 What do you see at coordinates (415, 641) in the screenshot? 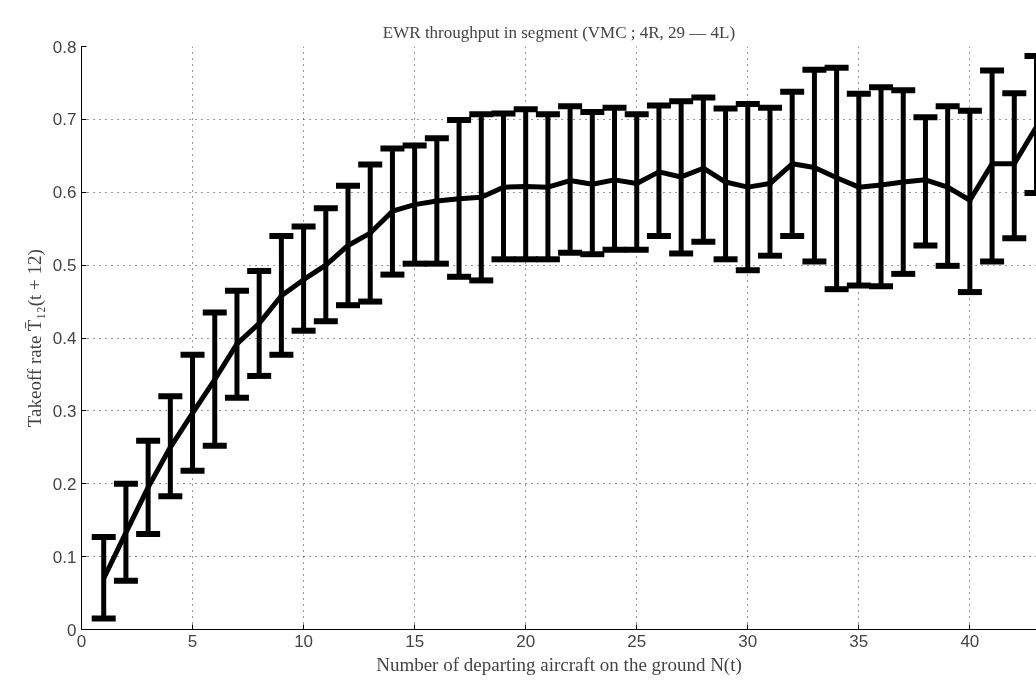
I see `x-tick-label: 15` at bounding box center [415, 641].